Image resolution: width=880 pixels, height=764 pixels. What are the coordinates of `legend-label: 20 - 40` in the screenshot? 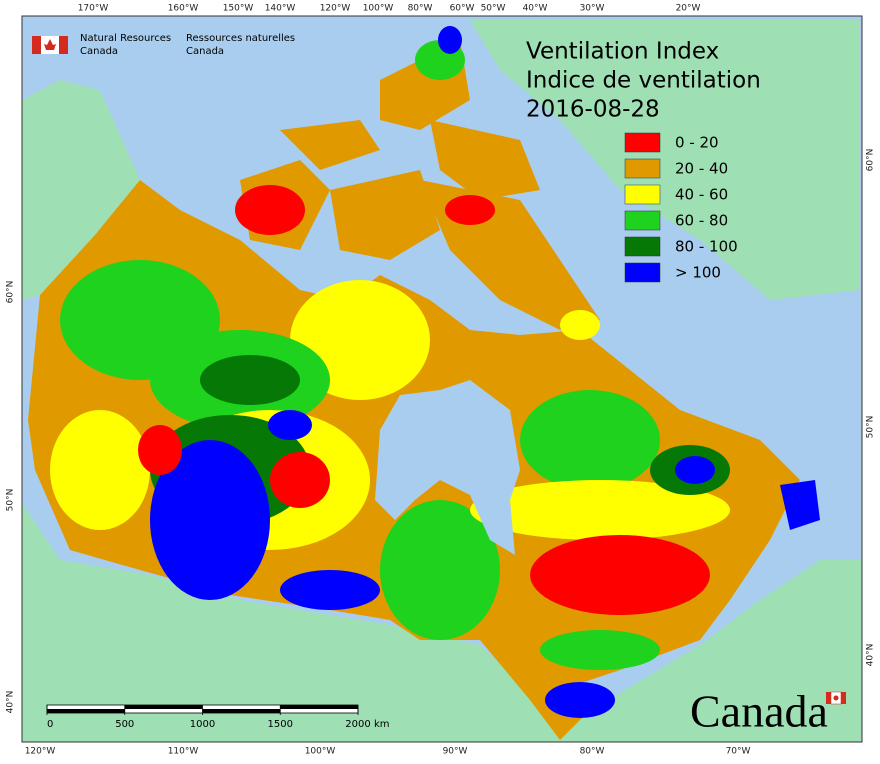 It's located at (701, 169).